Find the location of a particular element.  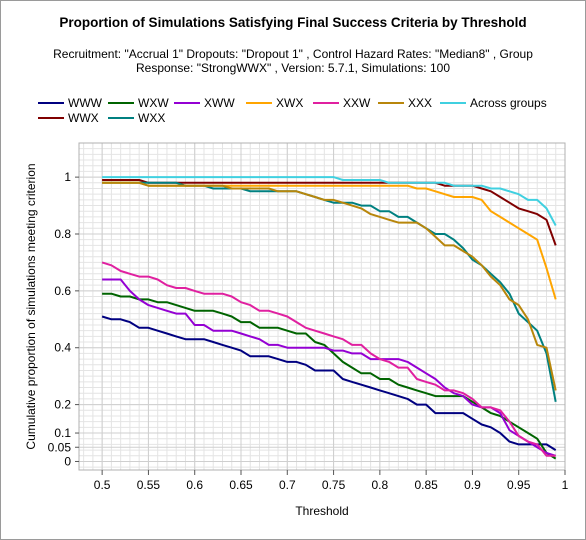

legend-swatch-xxx is located at coordinates (391, 102).